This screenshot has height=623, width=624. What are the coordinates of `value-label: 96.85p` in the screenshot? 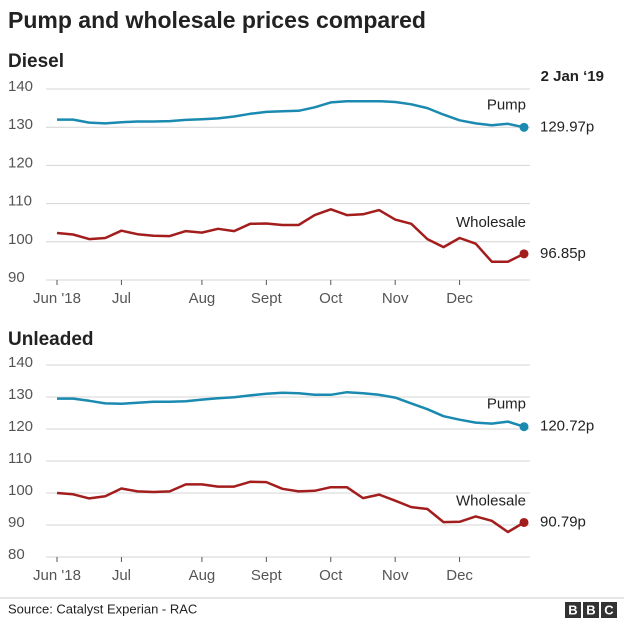 It's located at (563, 253).